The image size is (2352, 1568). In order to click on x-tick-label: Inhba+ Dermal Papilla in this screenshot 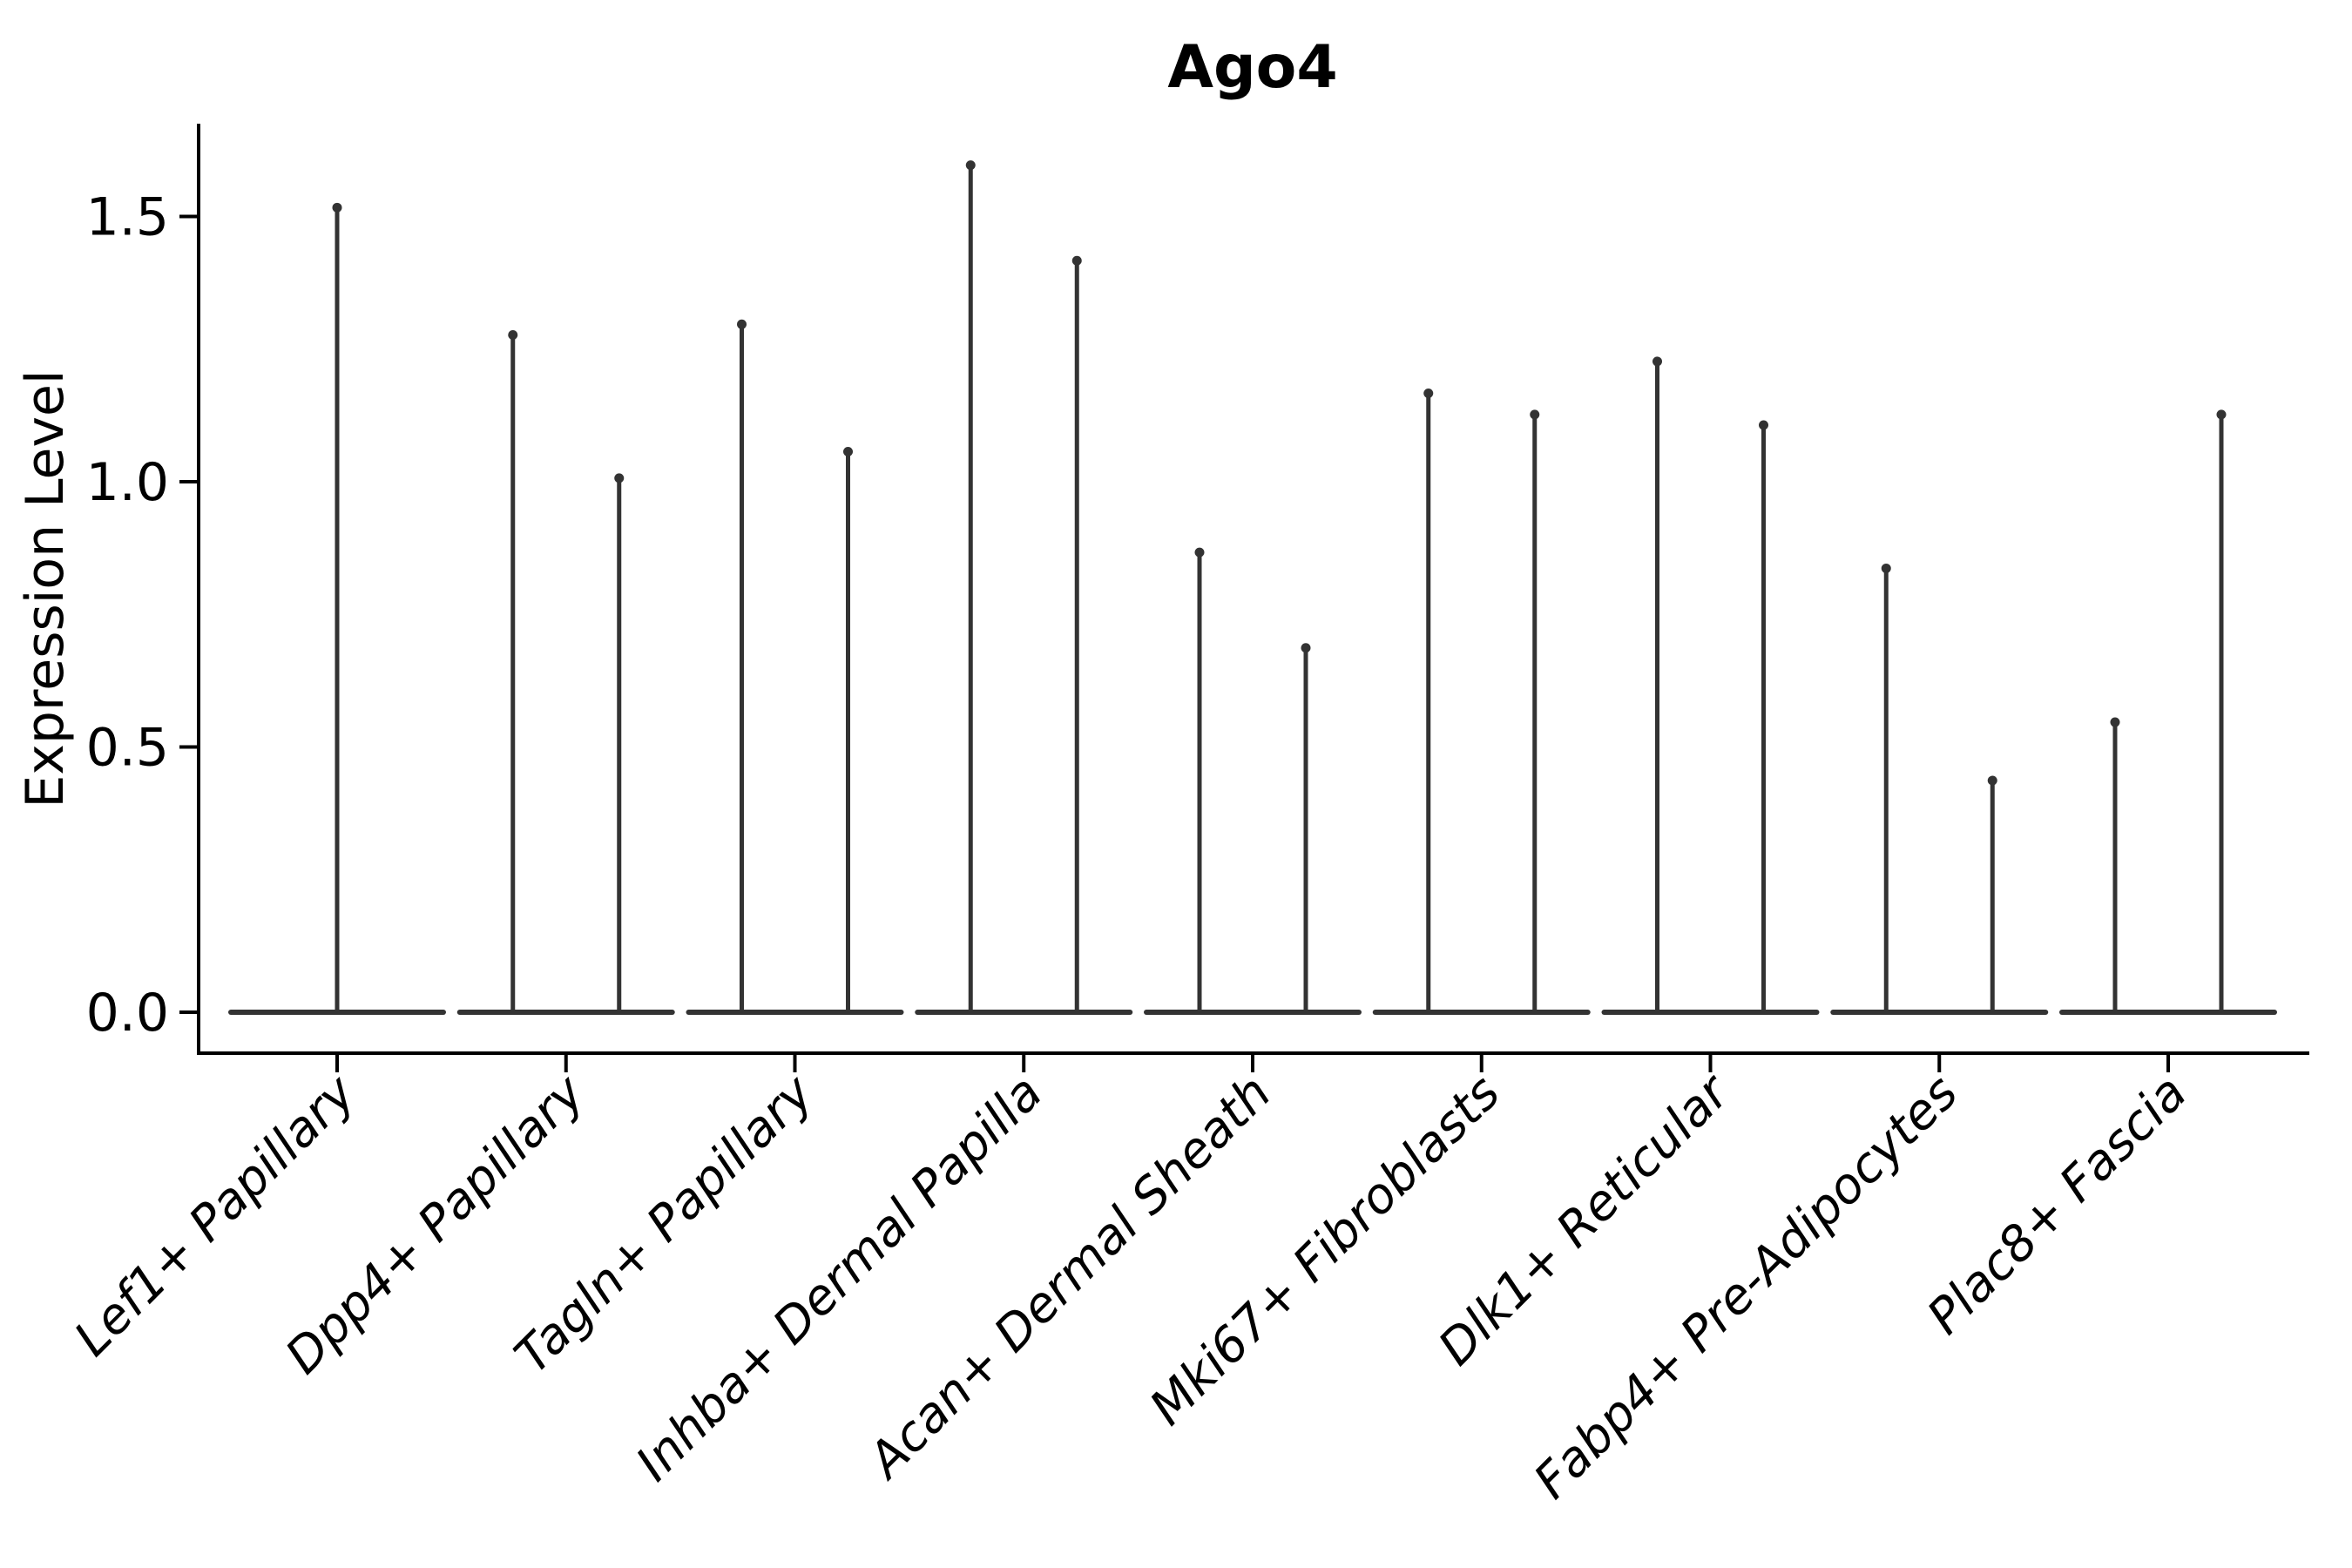, I will do `click(839, 1278)`.